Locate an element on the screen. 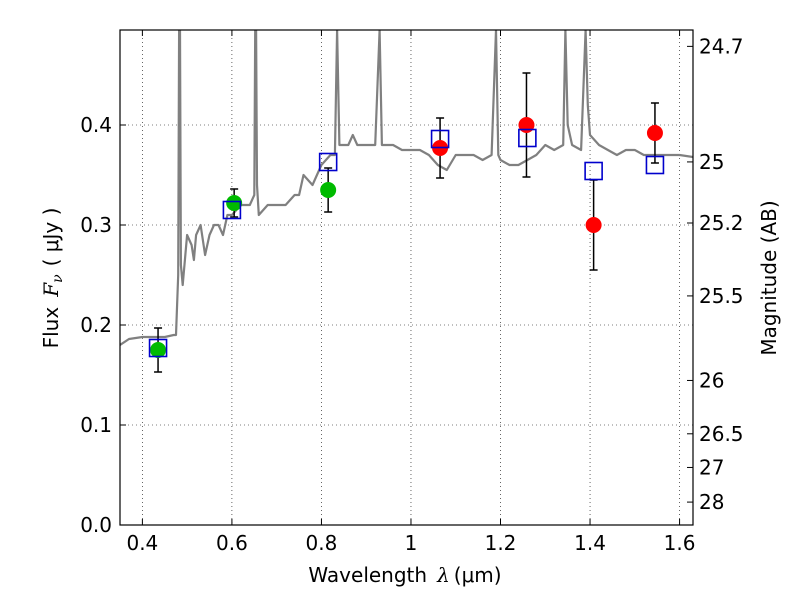  y2-tick-label: 25.2 is located at coordinates (721, 223).